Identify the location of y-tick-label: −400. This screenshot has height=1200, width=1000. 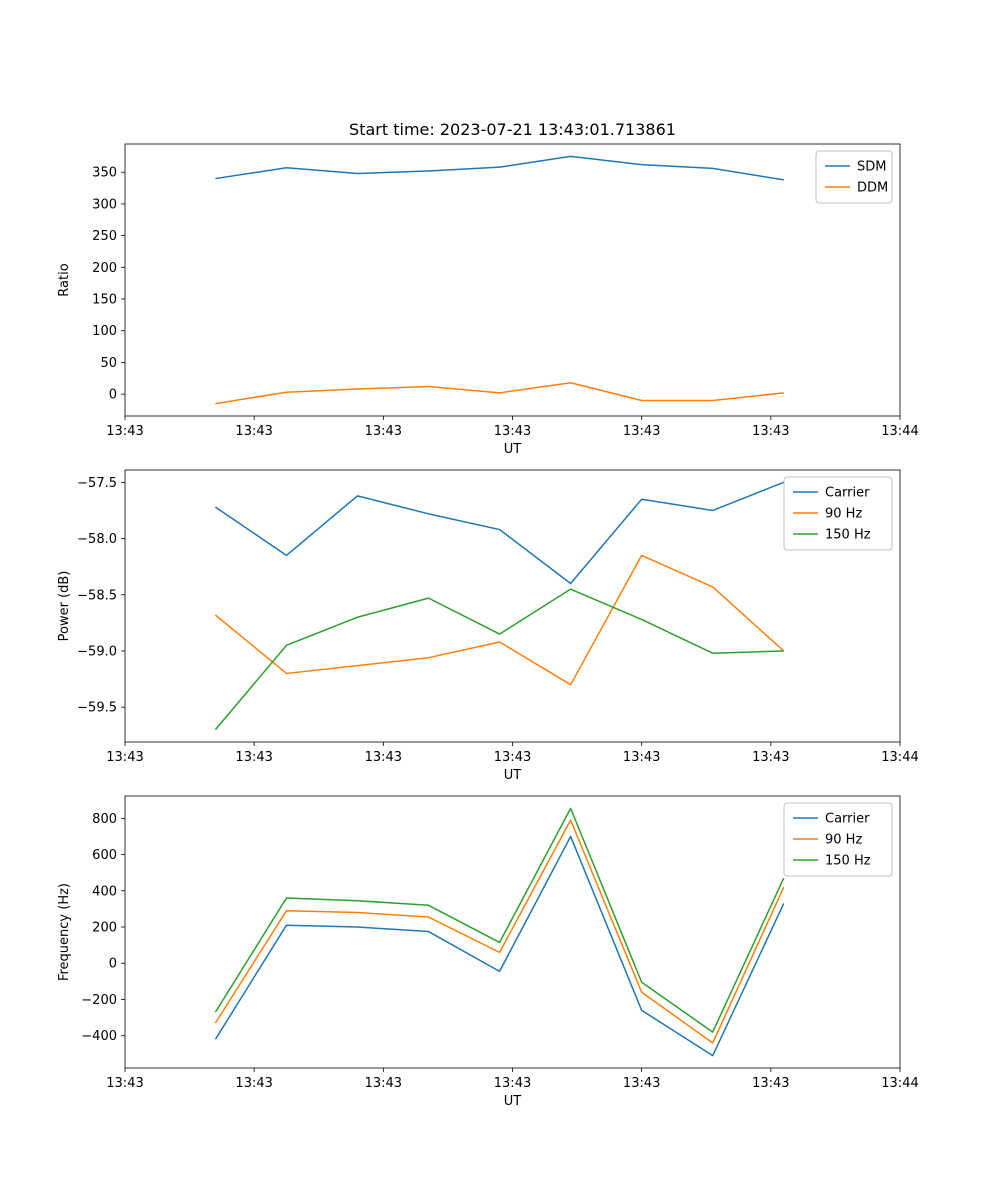
(99, 1036).